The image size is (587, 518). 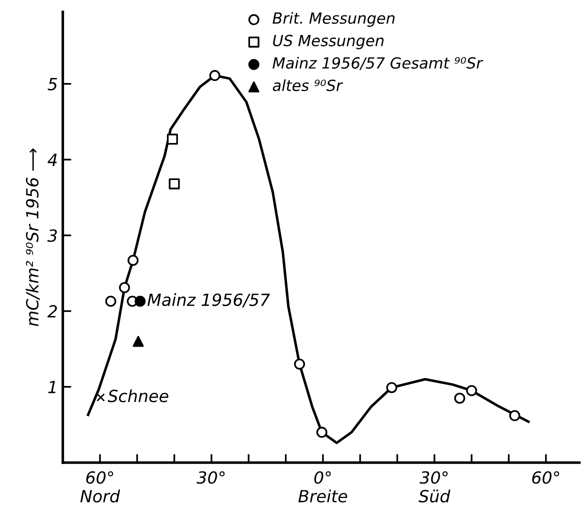 I want to click on annotation: Mainz 1956/57, so click(x=209, y=300).